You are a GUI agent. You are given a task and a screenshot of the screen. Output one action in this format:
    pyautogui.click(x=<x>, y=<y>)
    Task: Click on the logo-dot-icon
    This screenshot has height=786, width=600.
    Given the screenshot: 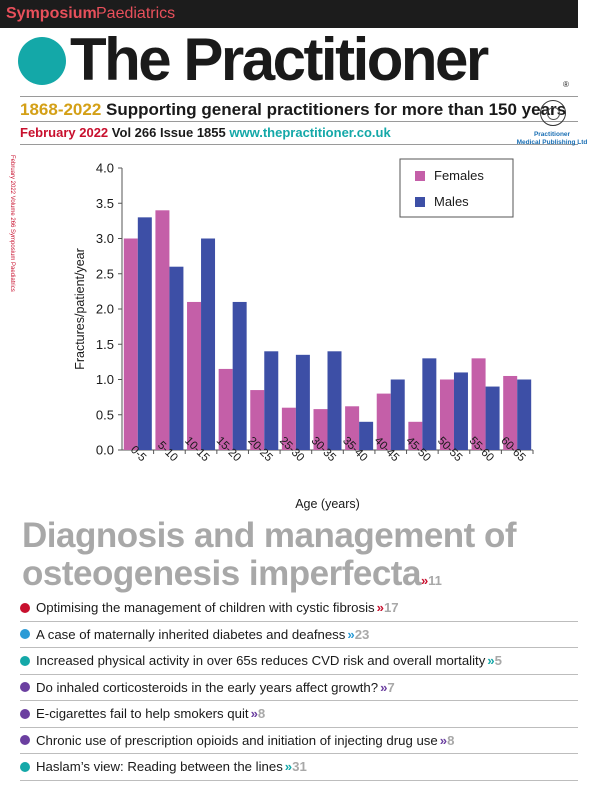 What is the action you would take?
    pyautogui.click(x=42, y=61)
    